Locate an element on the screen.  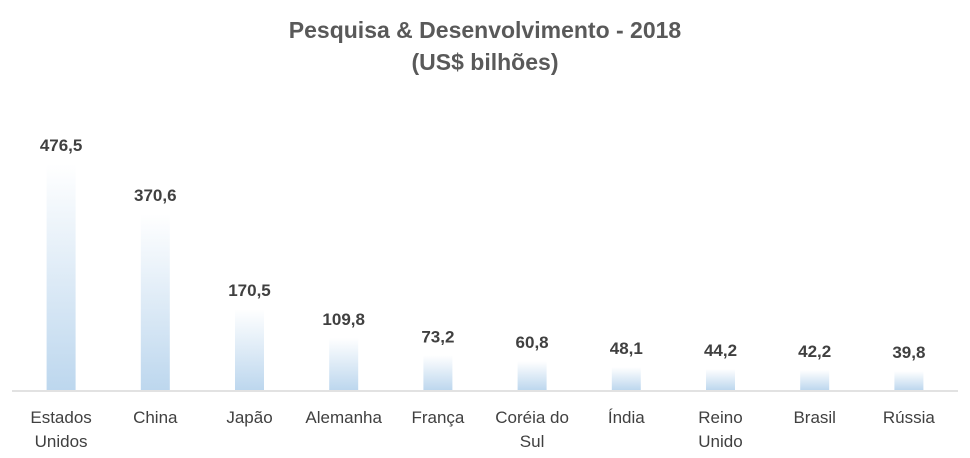
bar-value-label: 44,2 is located at coordinates (720, 350).